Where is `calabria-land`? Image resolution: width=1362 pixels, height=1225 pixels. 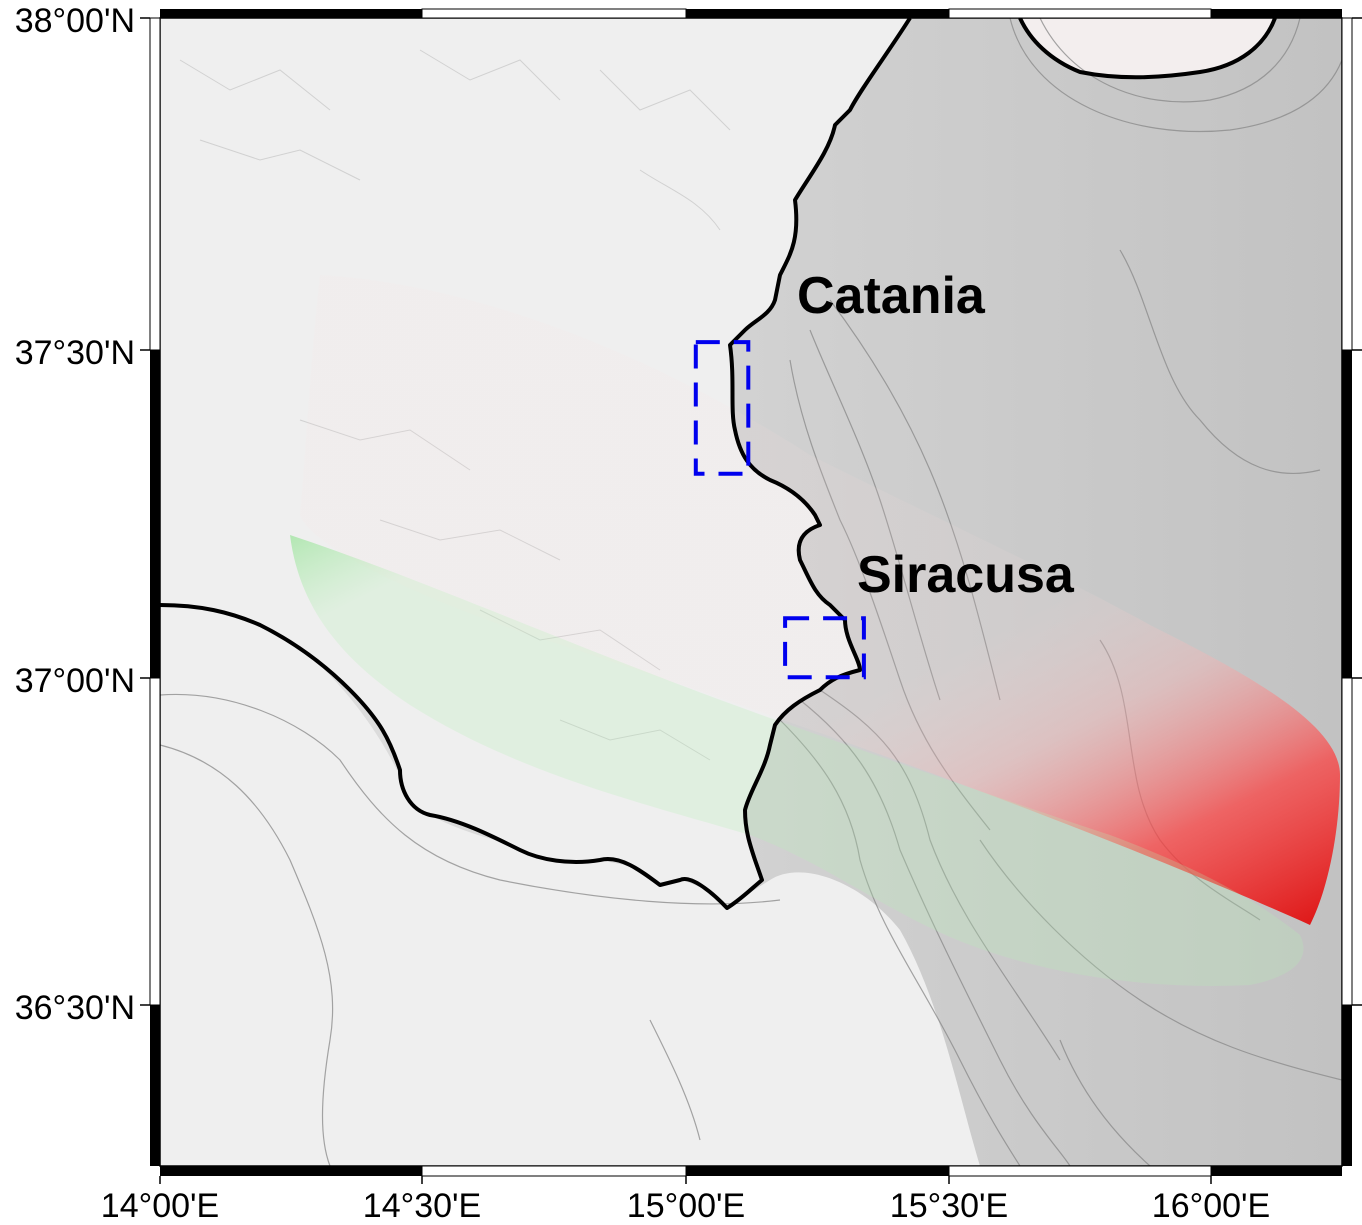
calabria-land is located at coordinates (1147, 48).